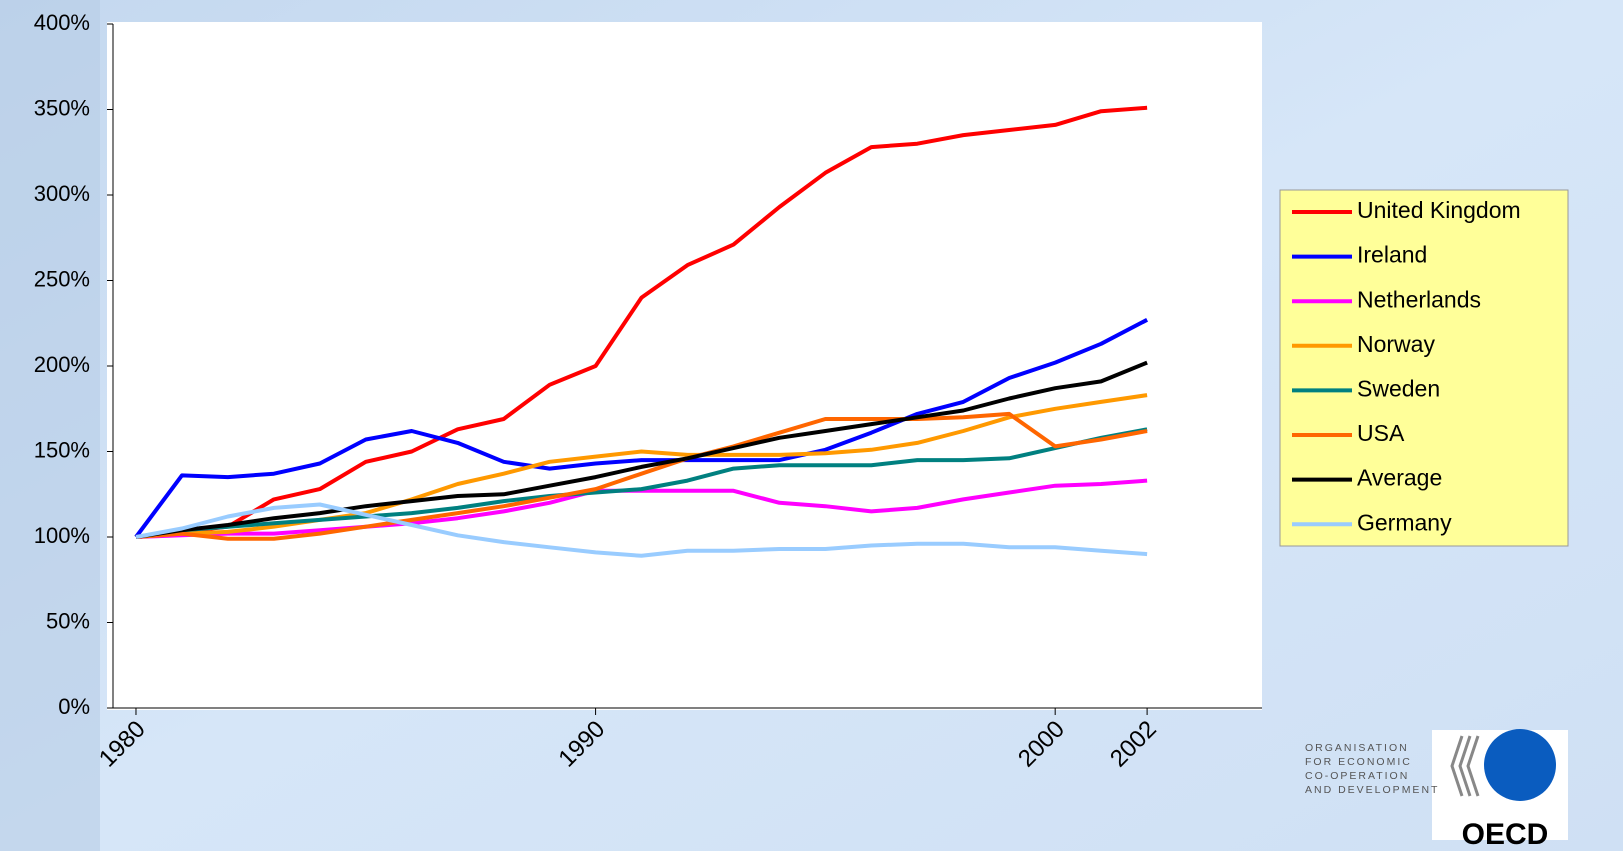  What do you see at coordinates (62, 107) in the screenshot?
I see `y-tick-label: 350%` at bounding box center [62, 107].